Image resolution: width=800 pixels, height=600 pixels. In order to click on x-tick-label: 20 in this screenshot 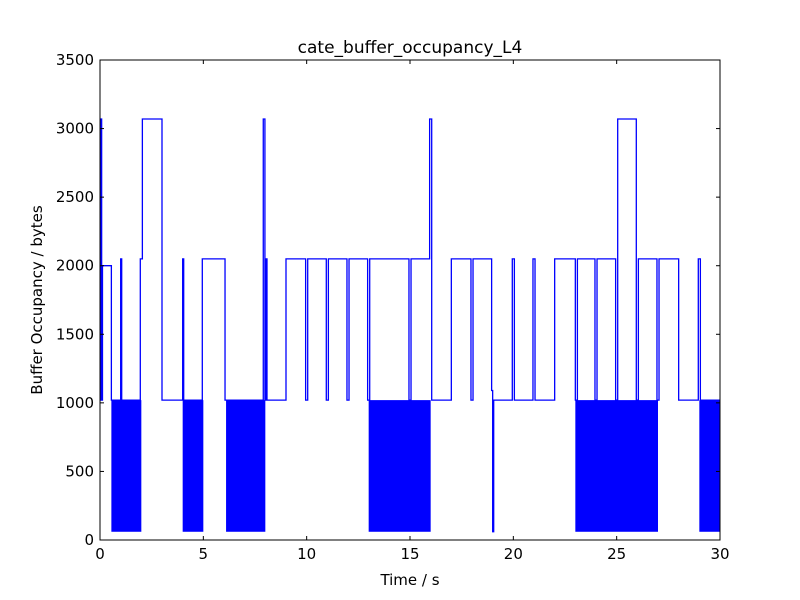, I will do `click(513, 554)`.